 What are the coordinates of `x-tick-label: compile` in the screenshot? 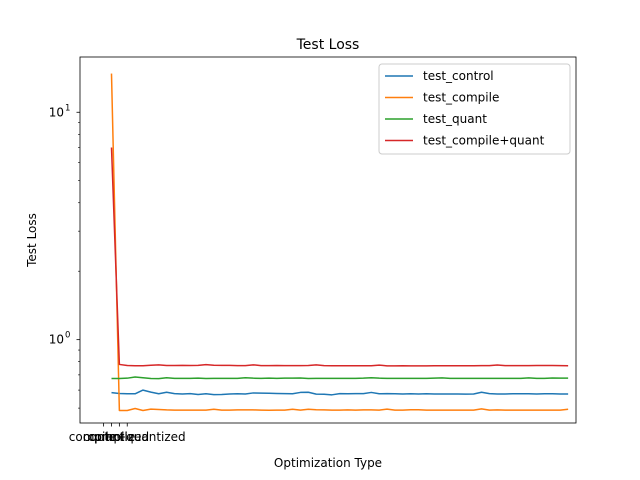 It's located at (111, 437).